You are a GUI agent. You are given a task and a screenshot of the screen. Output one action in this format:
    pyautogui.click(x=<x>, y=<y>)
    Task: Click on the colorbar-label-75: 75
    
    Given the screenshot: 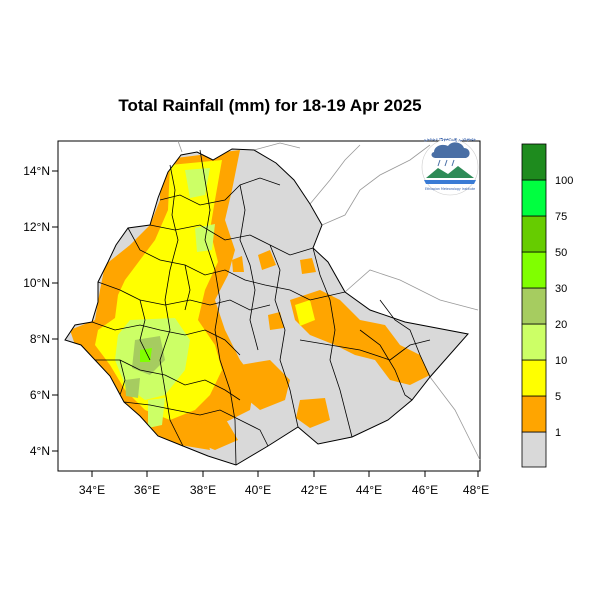 What is the action you would take?
    pyautogui.click(x=561, y=217)
    